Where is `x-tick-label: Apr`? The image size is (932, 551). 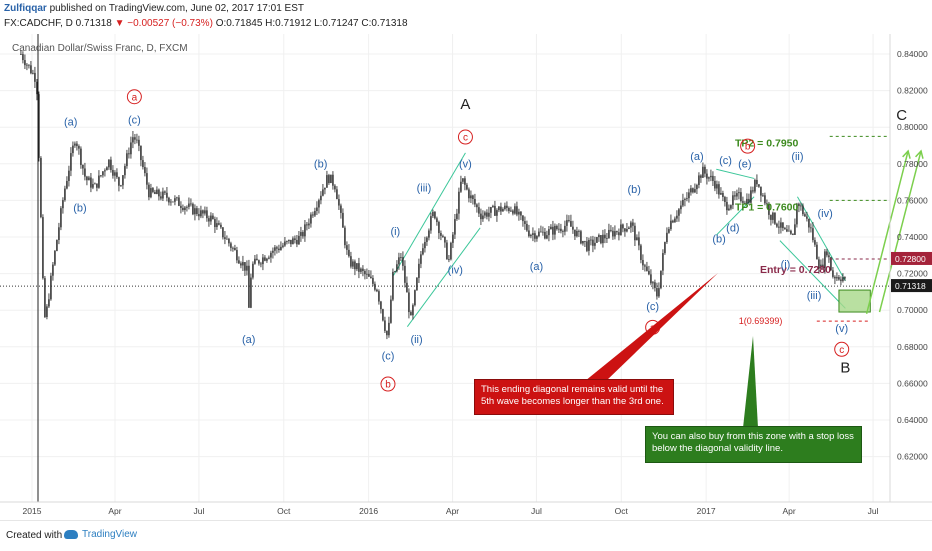
x-tick-label: Apr is located at coordinates (114, 511).